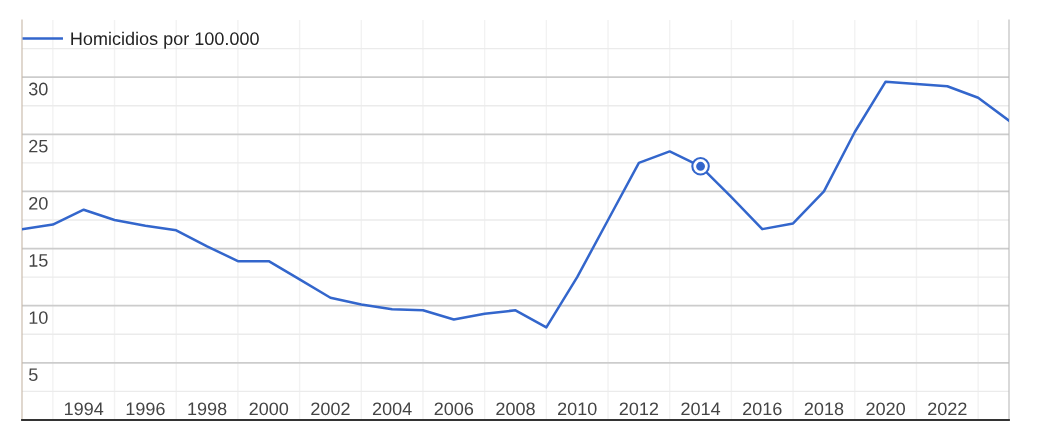 The width and height of the screenshot is (1040, 443). What do you see at coordinates (577, 409) in the screenshot?
I see `x-tick-label: 2010` at bounding box center [577, 409].